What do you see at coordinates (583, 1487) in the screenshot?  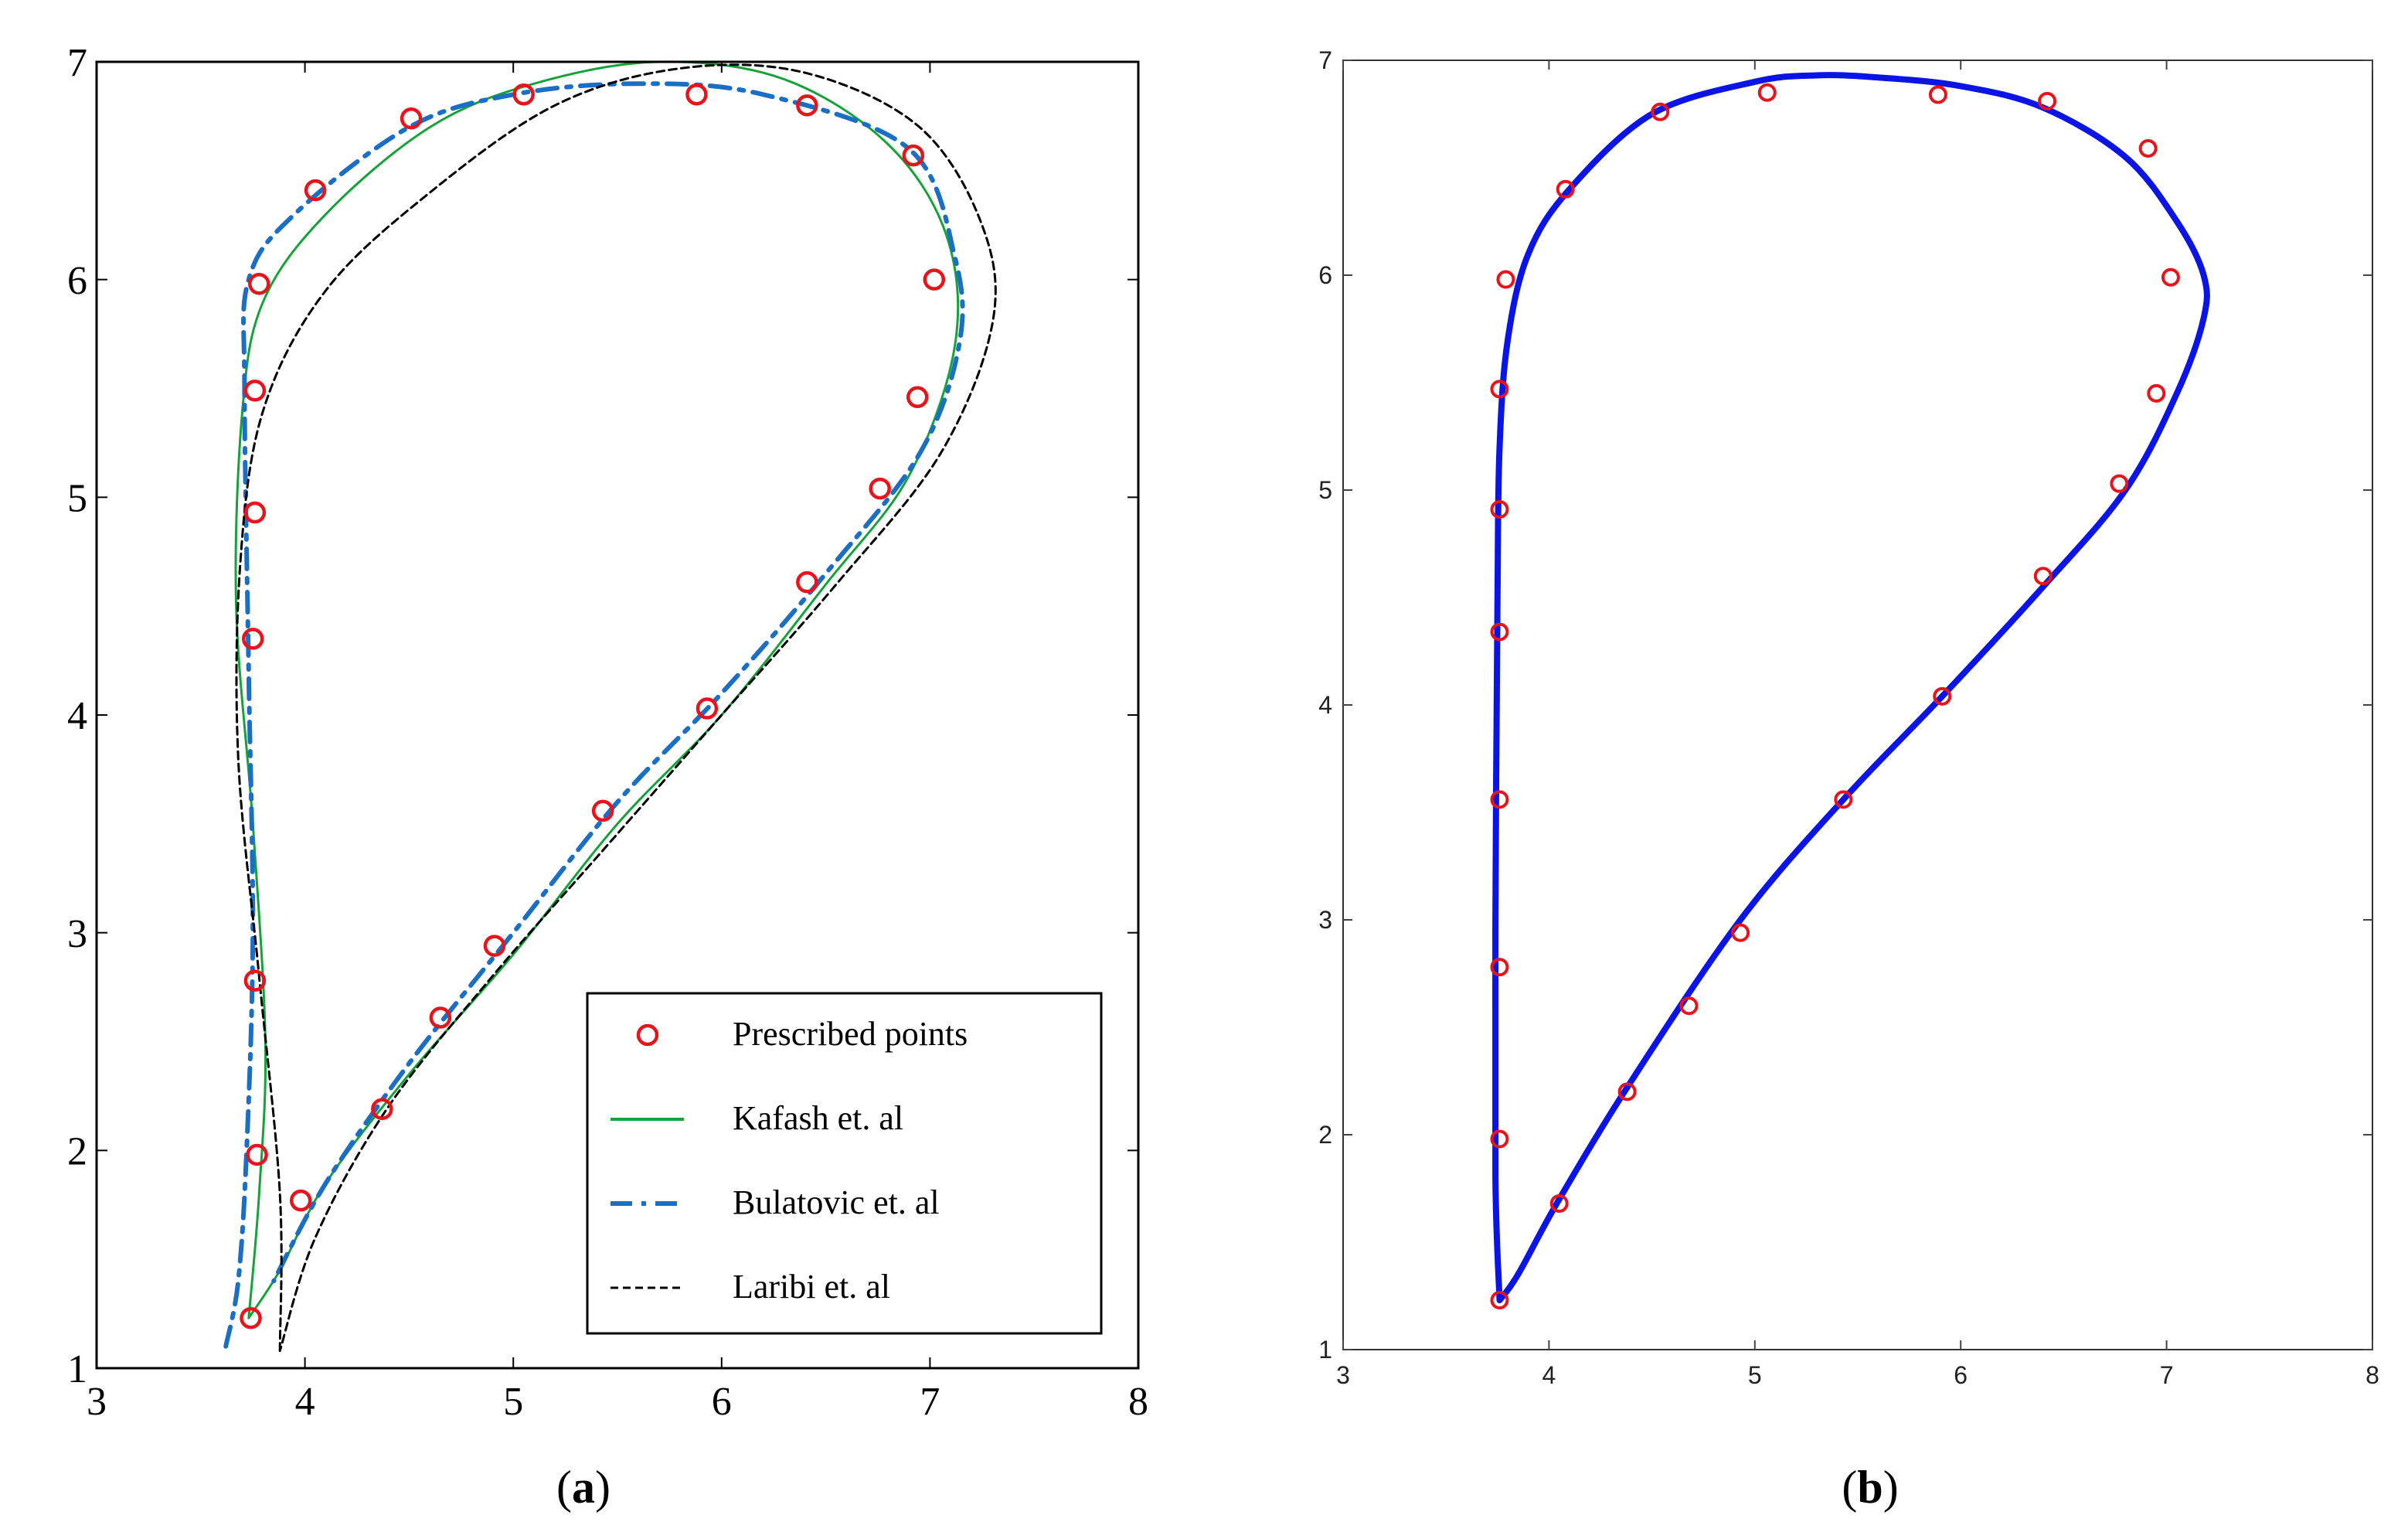 I see `caption-a: (a)` at bounding box center [583, 1487].